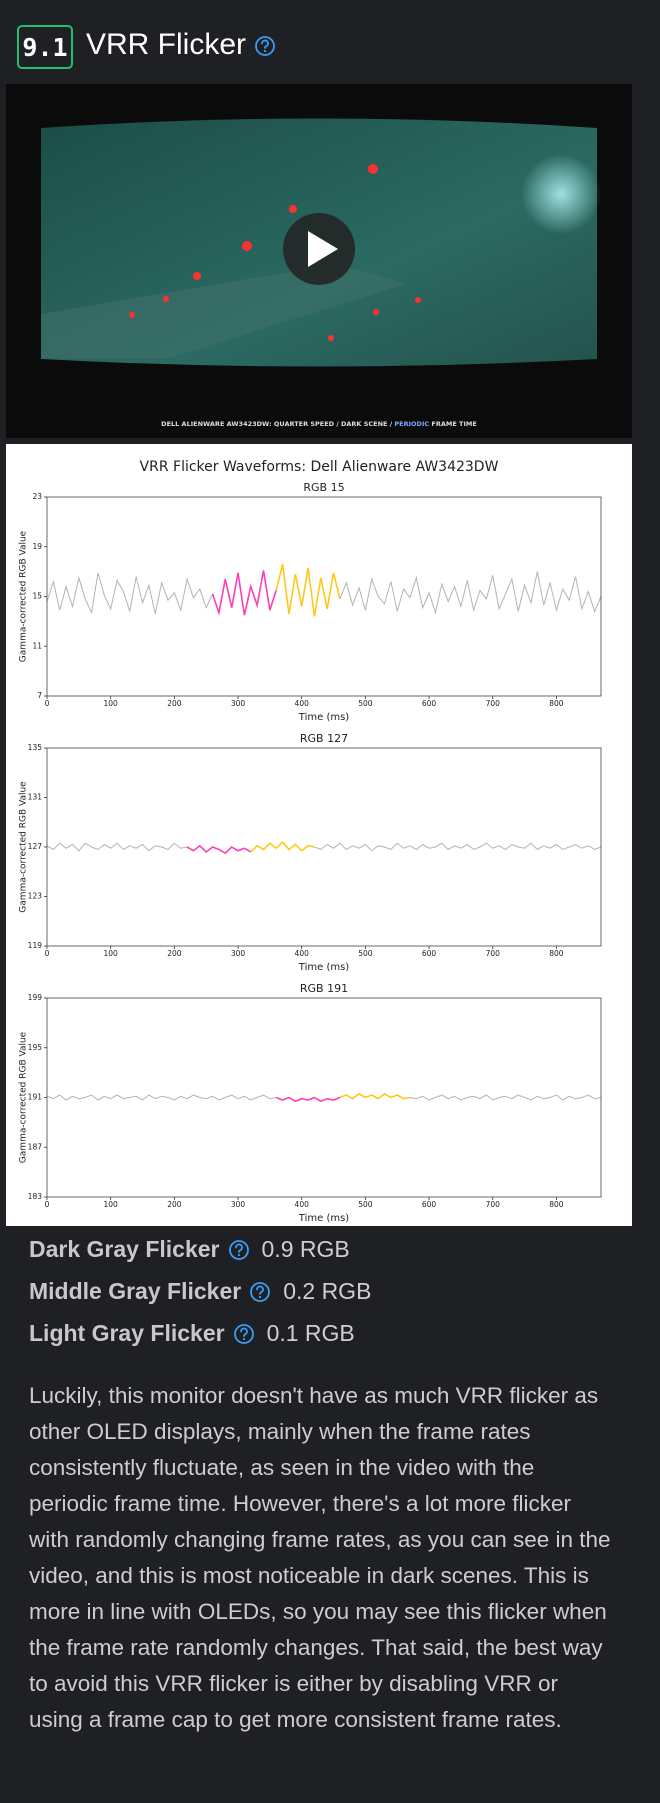 Image resolution: width=660 pixels, height=1803 pixels. I want to click on subplot-title: RGB 15, so click(323, 487).